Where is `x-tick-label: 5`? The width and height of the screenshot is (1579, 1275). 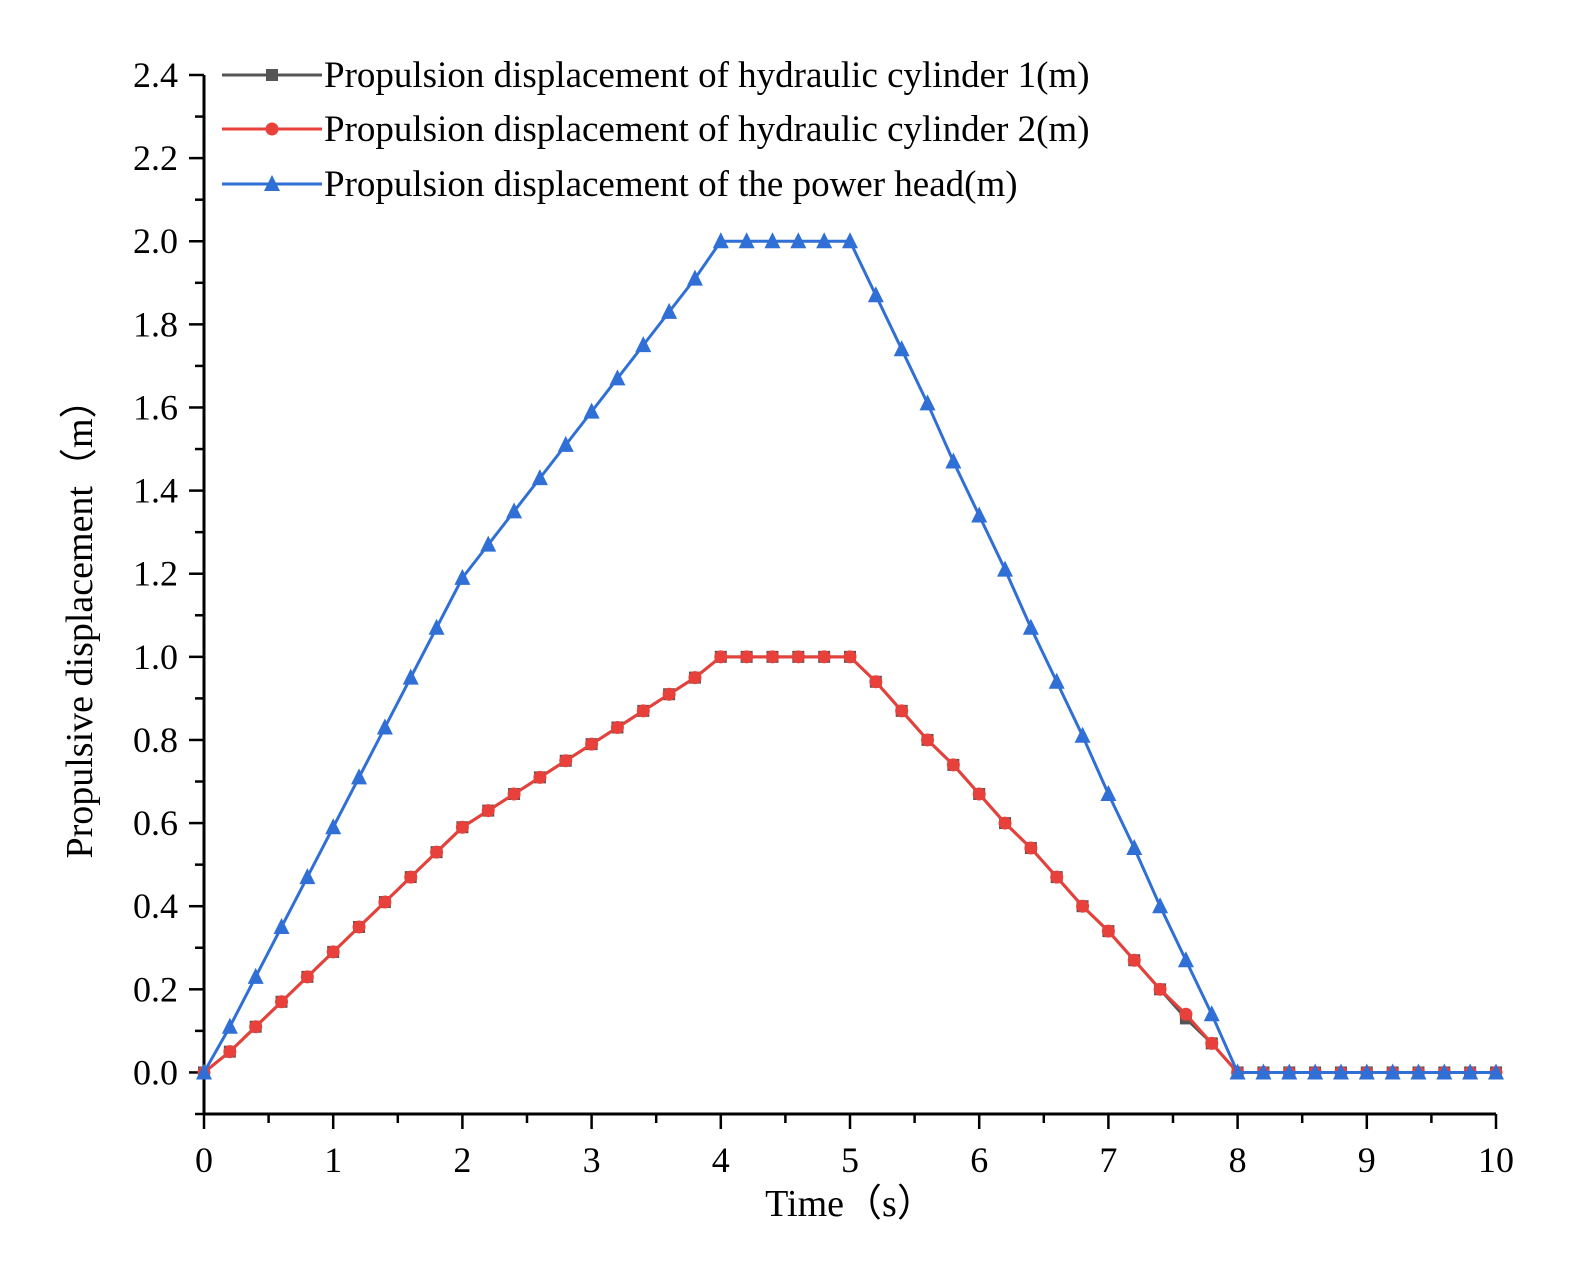
x-tick-label: 5 is located at coordinates (850, 1160).